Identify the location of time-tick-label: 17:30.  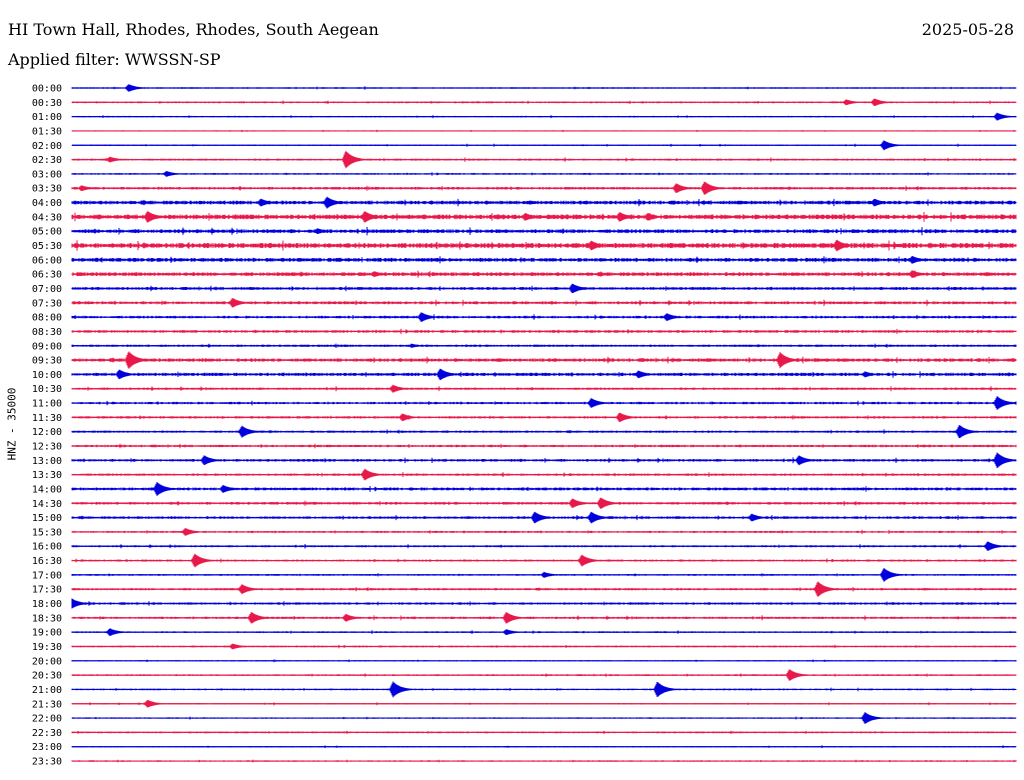
(47, 590).